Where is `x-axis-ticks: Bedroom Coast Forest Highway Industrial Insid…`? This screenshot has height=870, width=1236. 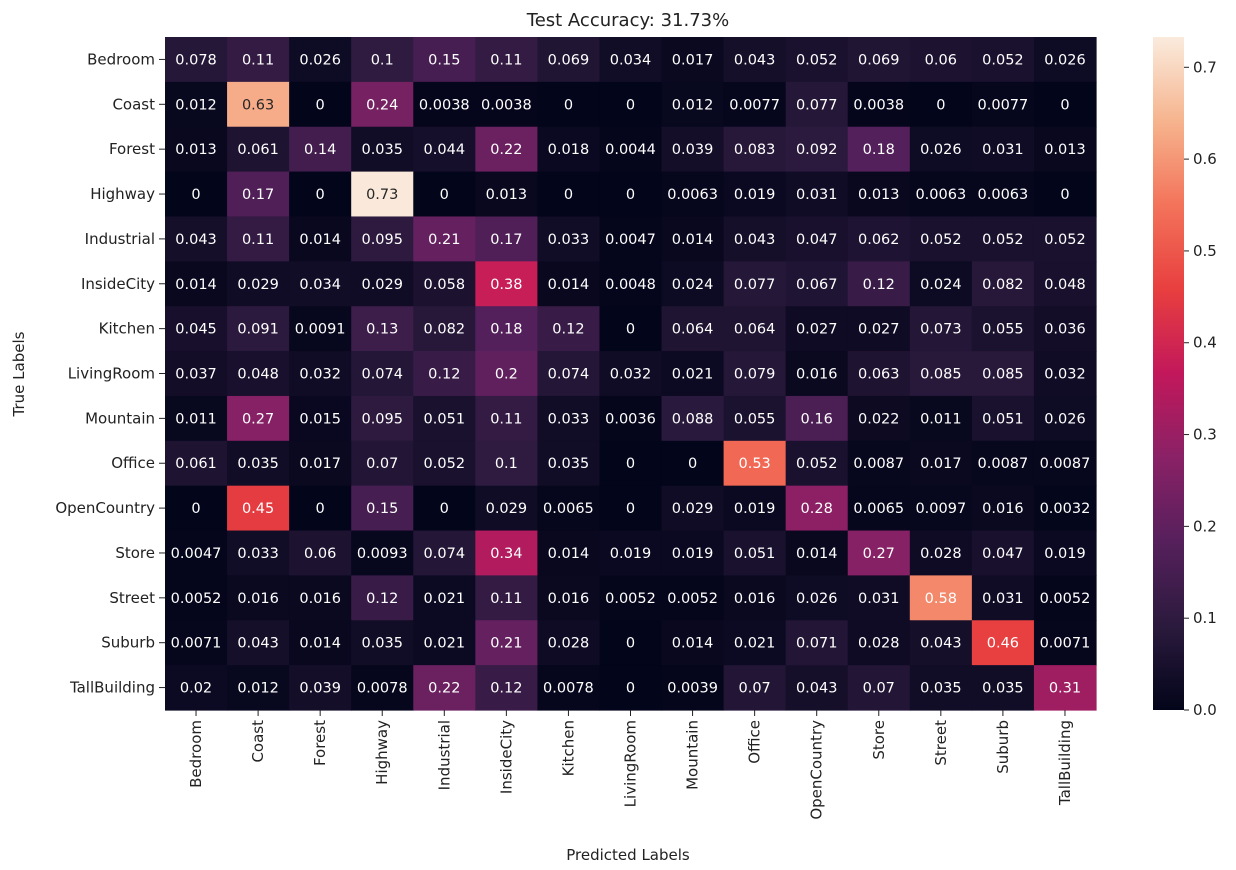
x-axis-ticks: Bedroom Coast Forest Highway Industrial Insid… is located at coordinates (630, 765).